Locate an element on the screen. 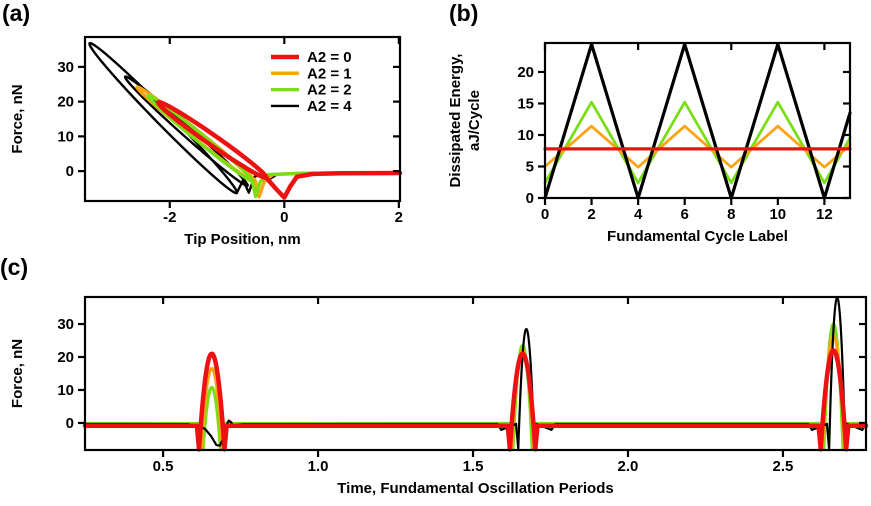 This screenshot has height=506, width=871. panel-c-xlabel: Time, Fundamental Oscillation Periods is located at coordinates (475, 488).